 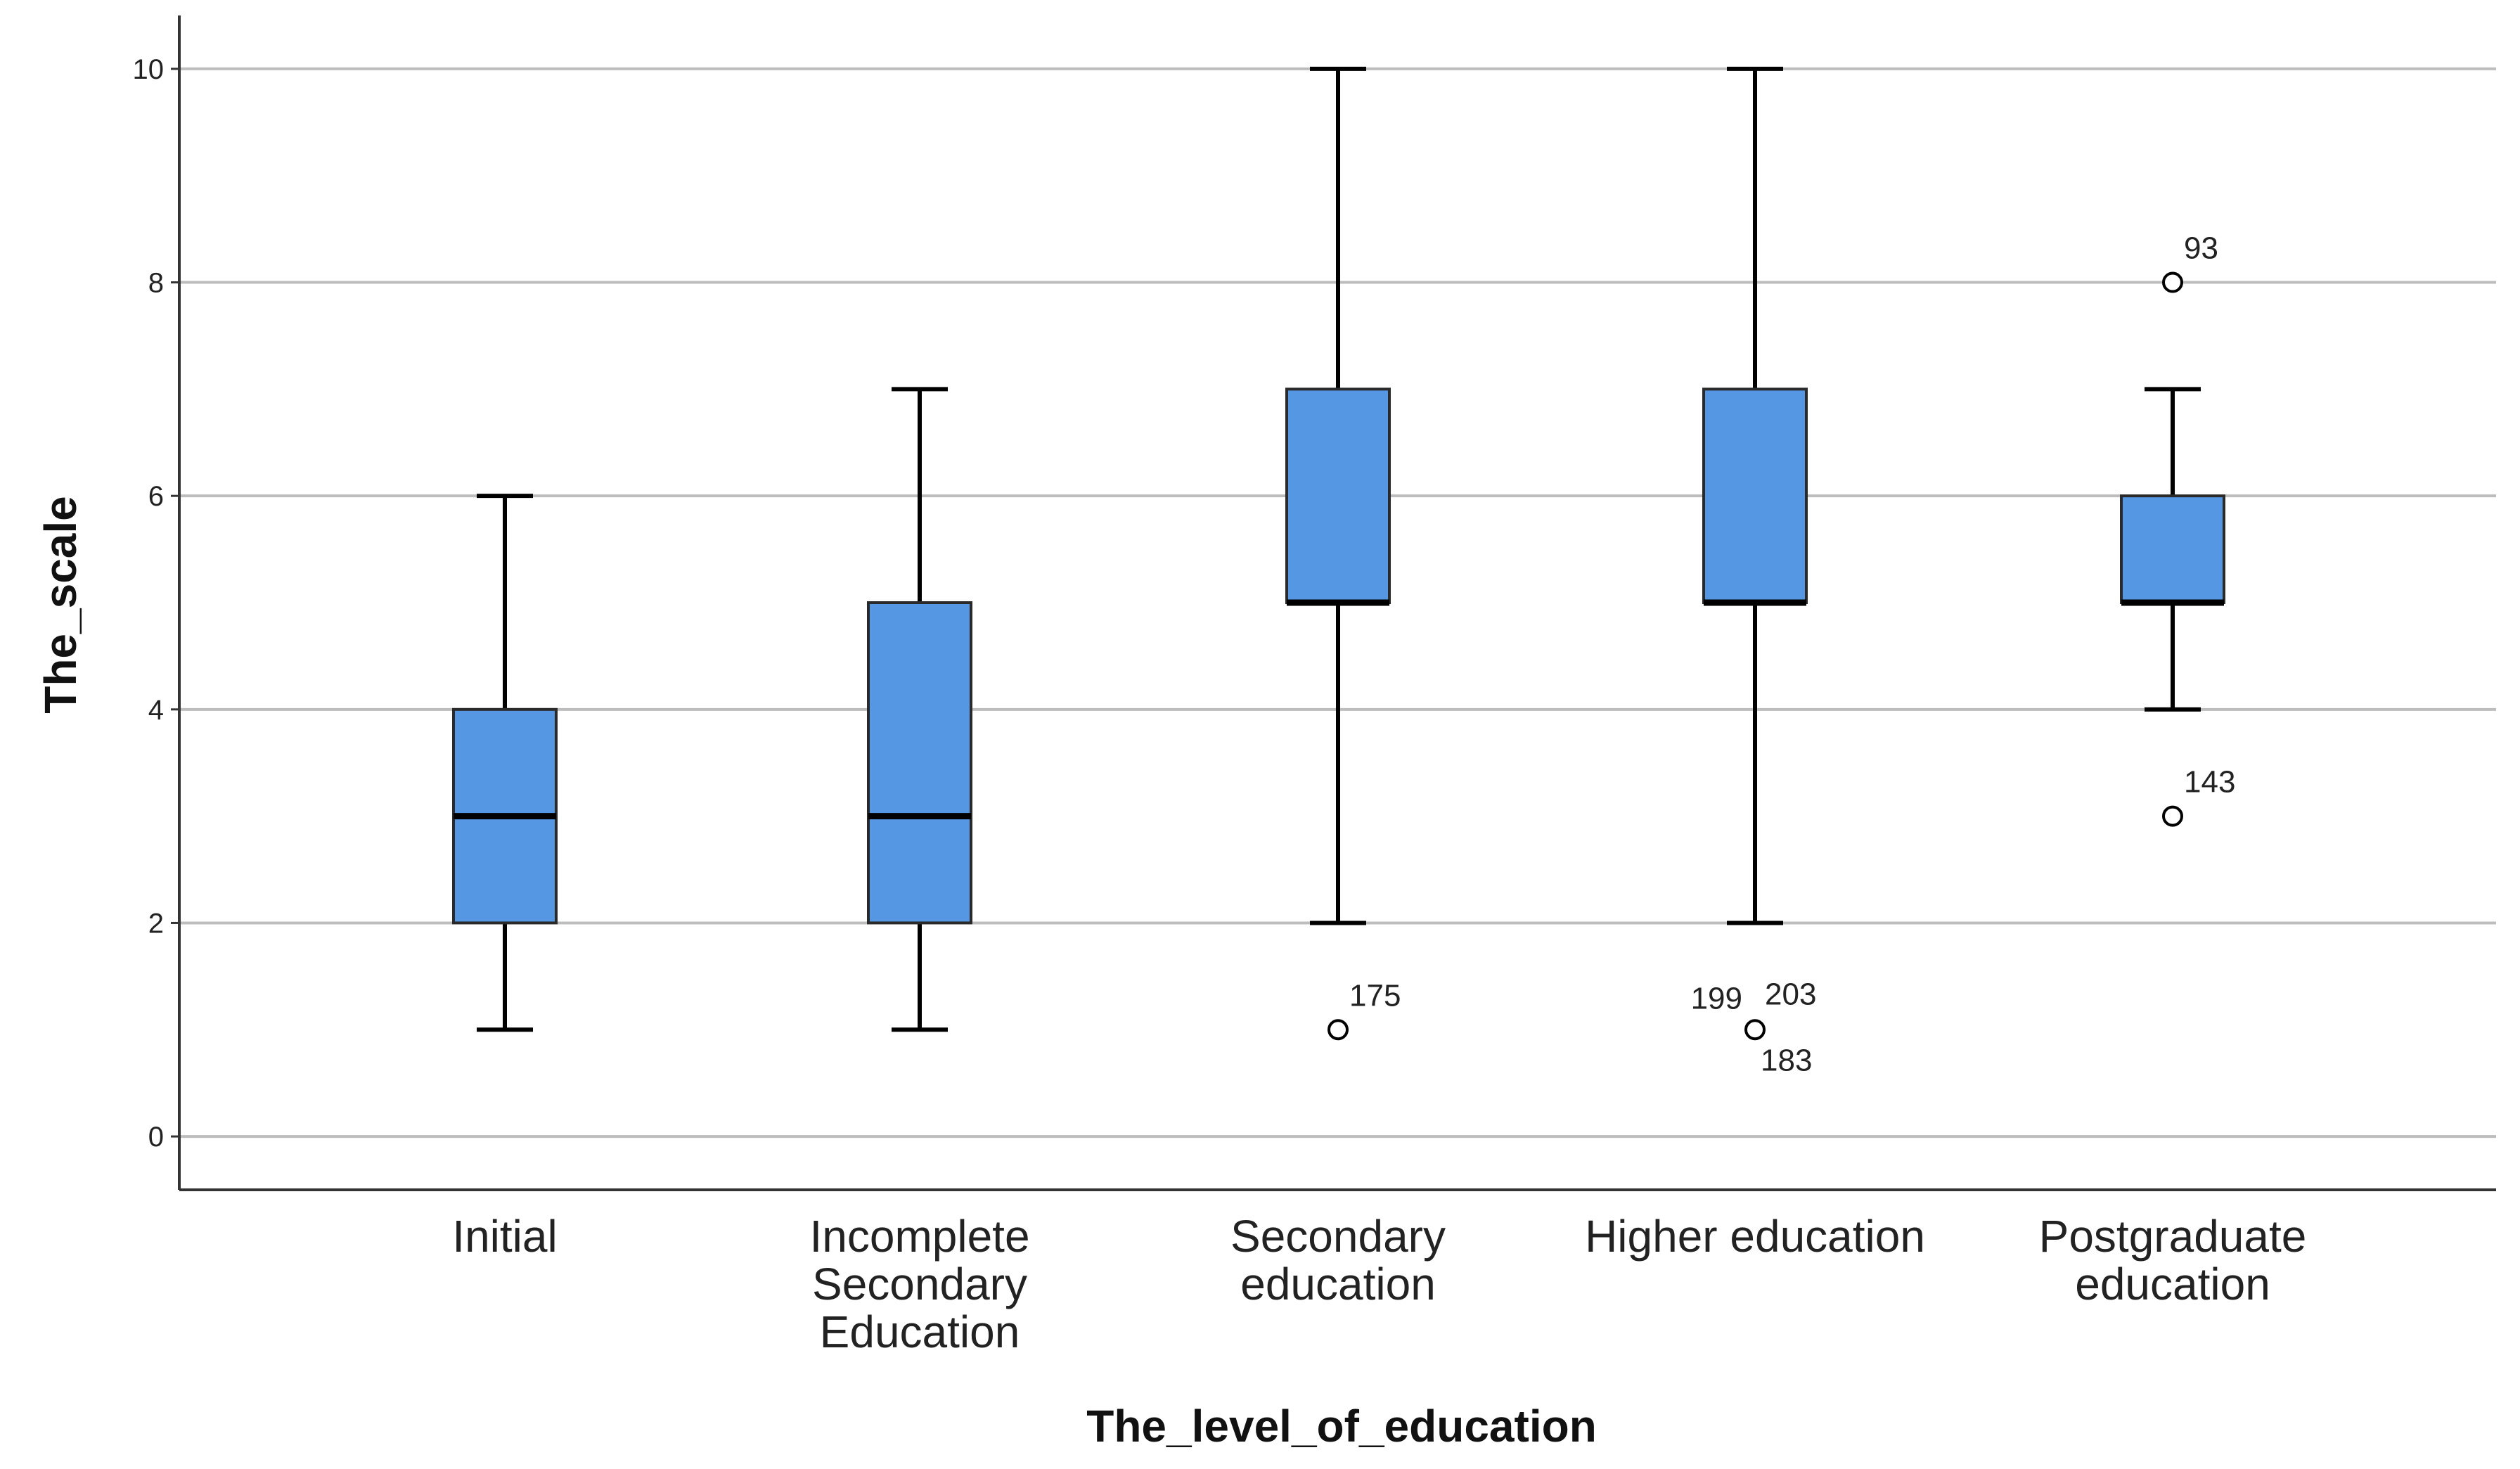 I want to click on y-tick-label: 8, so click(x=156, y=283).